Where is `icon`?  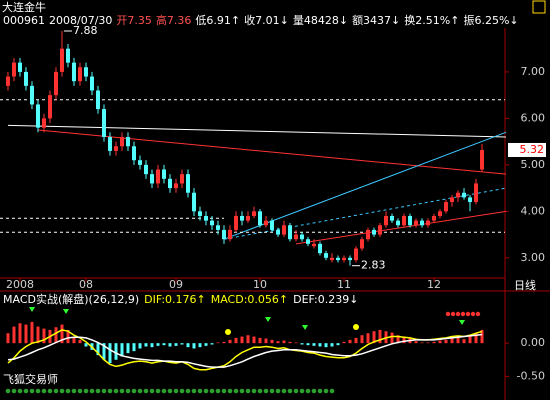
icon is located at coordinates (539, 7).